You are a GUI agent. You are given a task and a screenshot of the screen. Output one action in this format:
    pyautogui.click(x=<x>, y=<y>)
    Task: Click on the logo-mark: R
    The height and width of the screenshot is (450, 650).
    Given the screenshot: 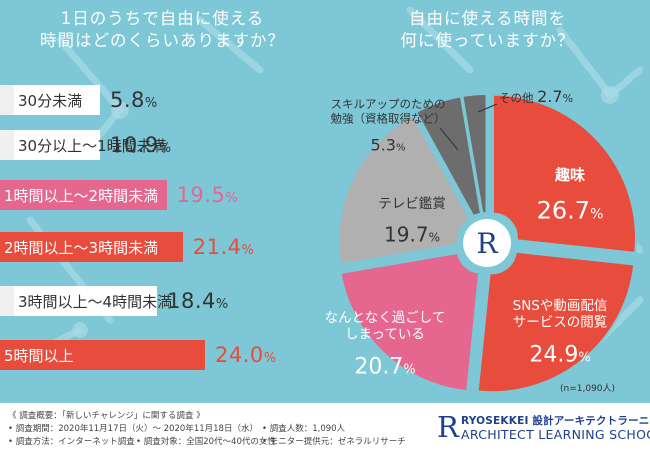 What is the action you would take?
    pyautogui.click(x=448, y=427)
    